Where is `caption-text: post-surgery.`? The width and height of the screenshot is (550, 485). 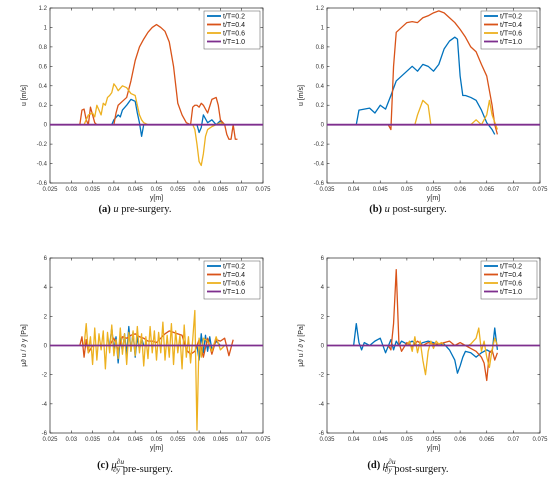
caption-text: post-surgery. is located at coordinates (420, 469).